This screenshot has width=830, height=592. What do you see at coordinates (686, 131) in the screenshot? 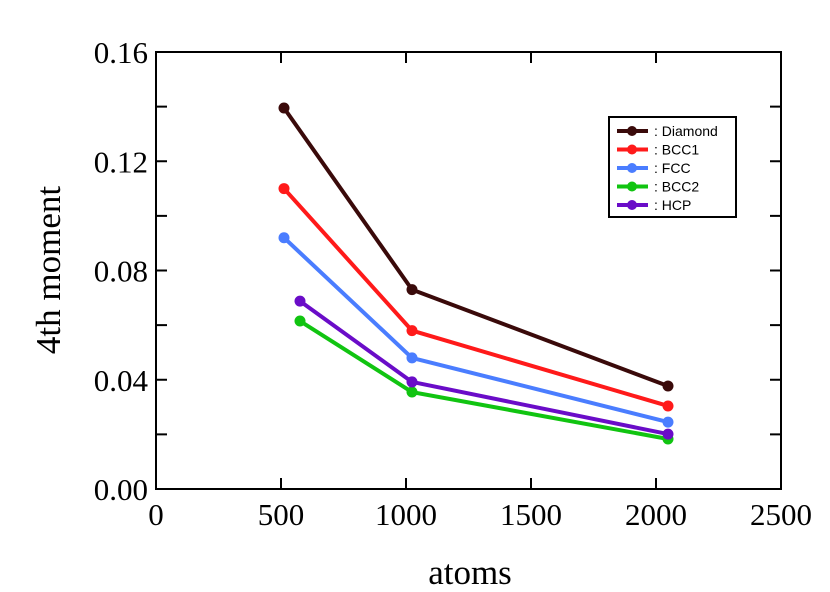
I see `legend-label: : Diamond` at bounding box center [686, 131].